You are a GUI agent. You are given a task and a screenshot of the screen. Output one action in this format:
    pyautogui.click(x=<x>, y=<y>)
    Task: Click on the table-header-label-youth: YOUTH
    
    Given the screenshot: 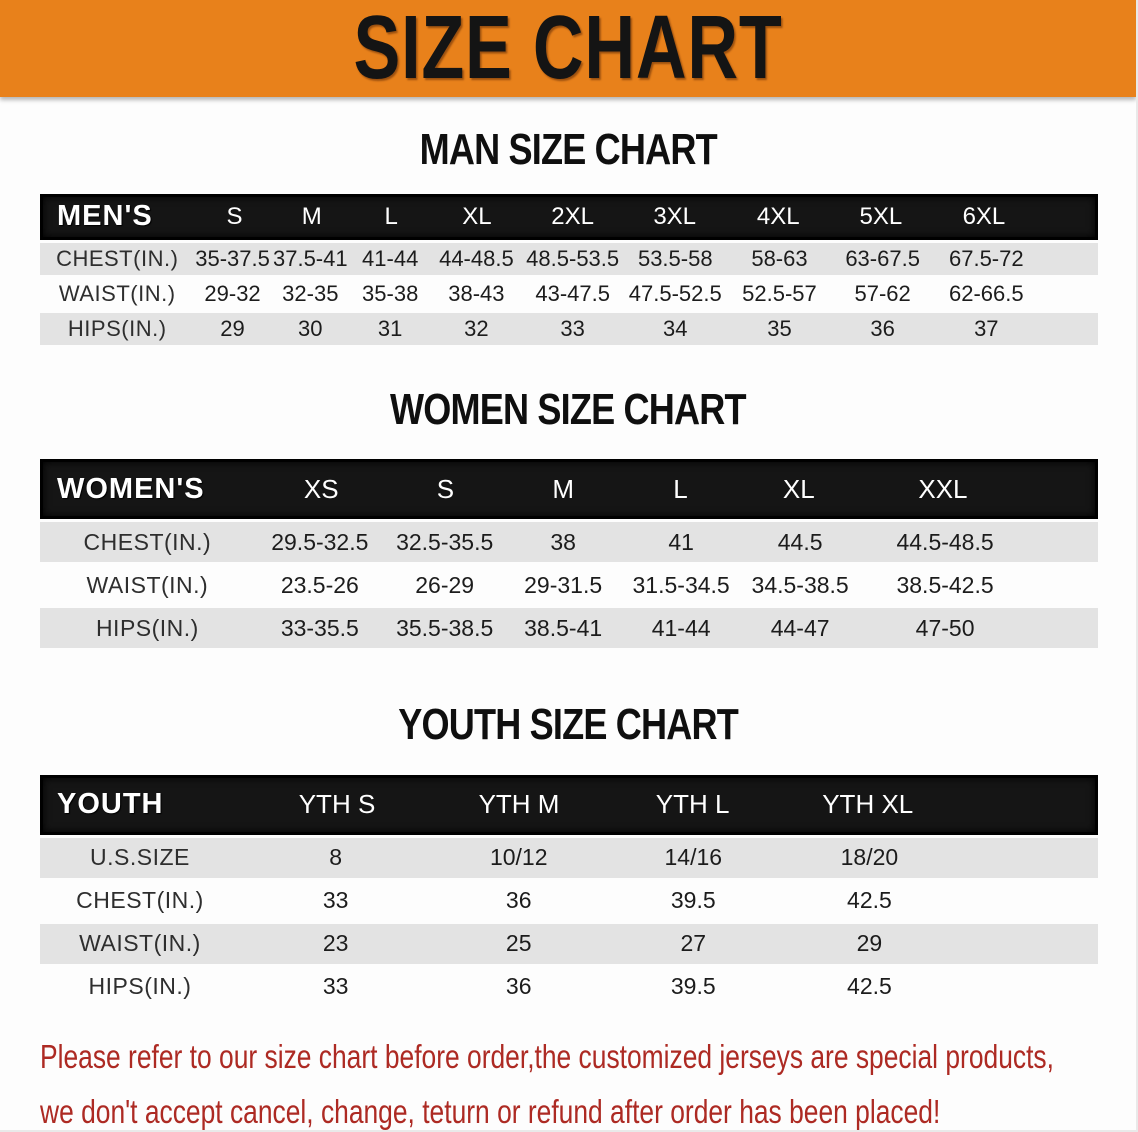 What is the action you would take?
    pyautogui.click(x=110, y=804)
    